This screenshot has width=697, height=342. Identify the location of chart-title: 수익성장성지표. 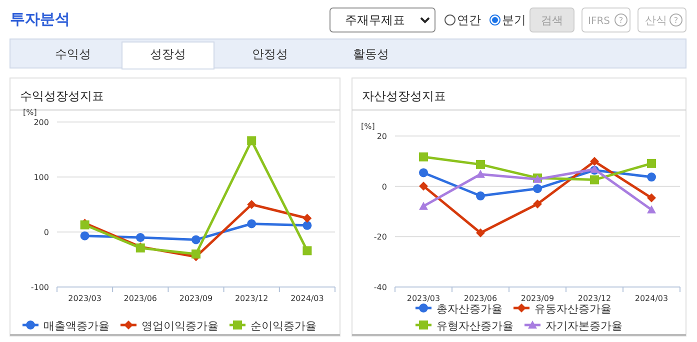
(62, 96).